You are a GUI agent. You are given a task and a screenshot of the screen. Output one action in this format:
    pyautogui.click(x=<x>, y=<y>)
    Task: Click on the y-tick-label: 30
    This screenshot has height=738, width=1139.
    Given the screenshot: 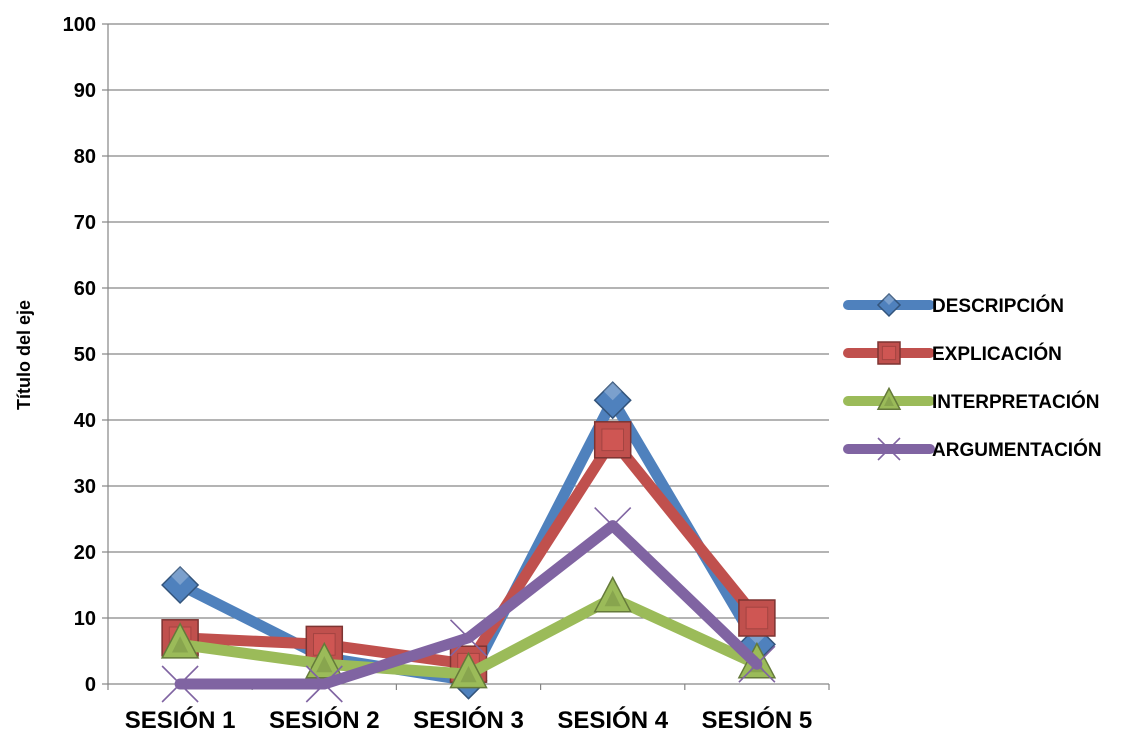 What is the action you would take?
    pyautogui.click(x=85, y=487)
    